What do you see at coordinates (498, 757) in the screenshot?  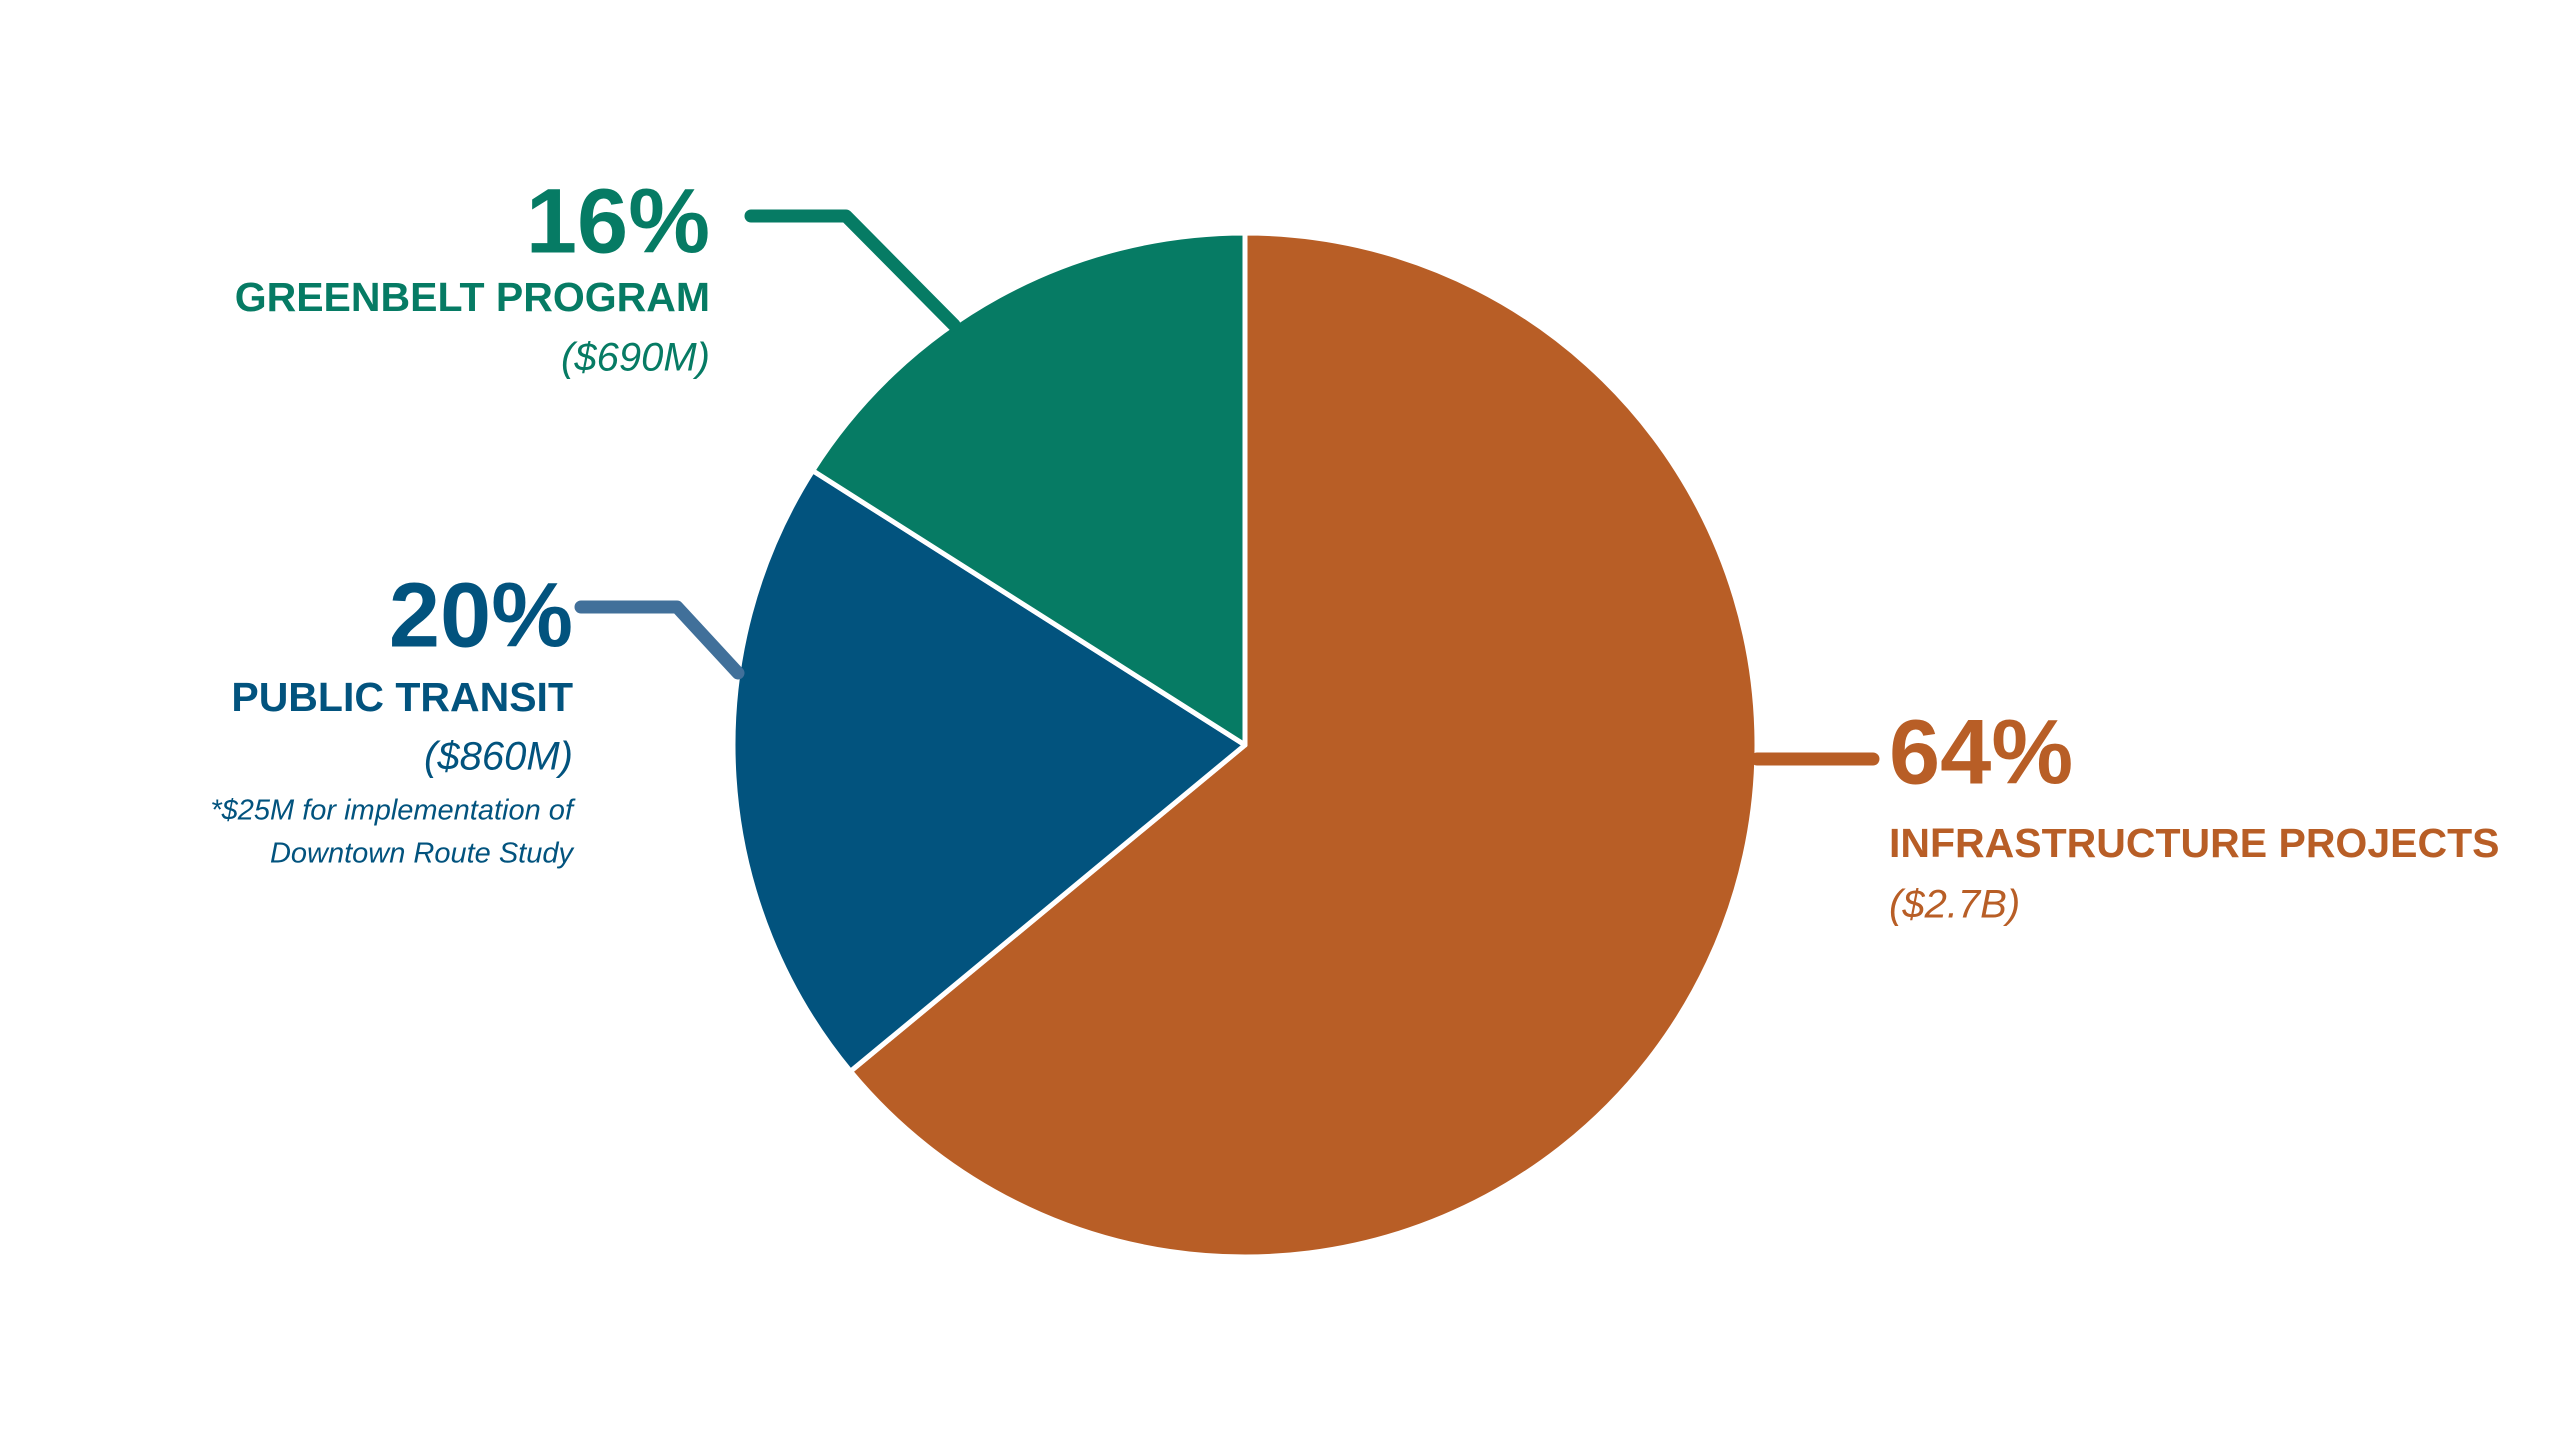 I see `amount-label: ($860M)` at bounding box center [498, 757].